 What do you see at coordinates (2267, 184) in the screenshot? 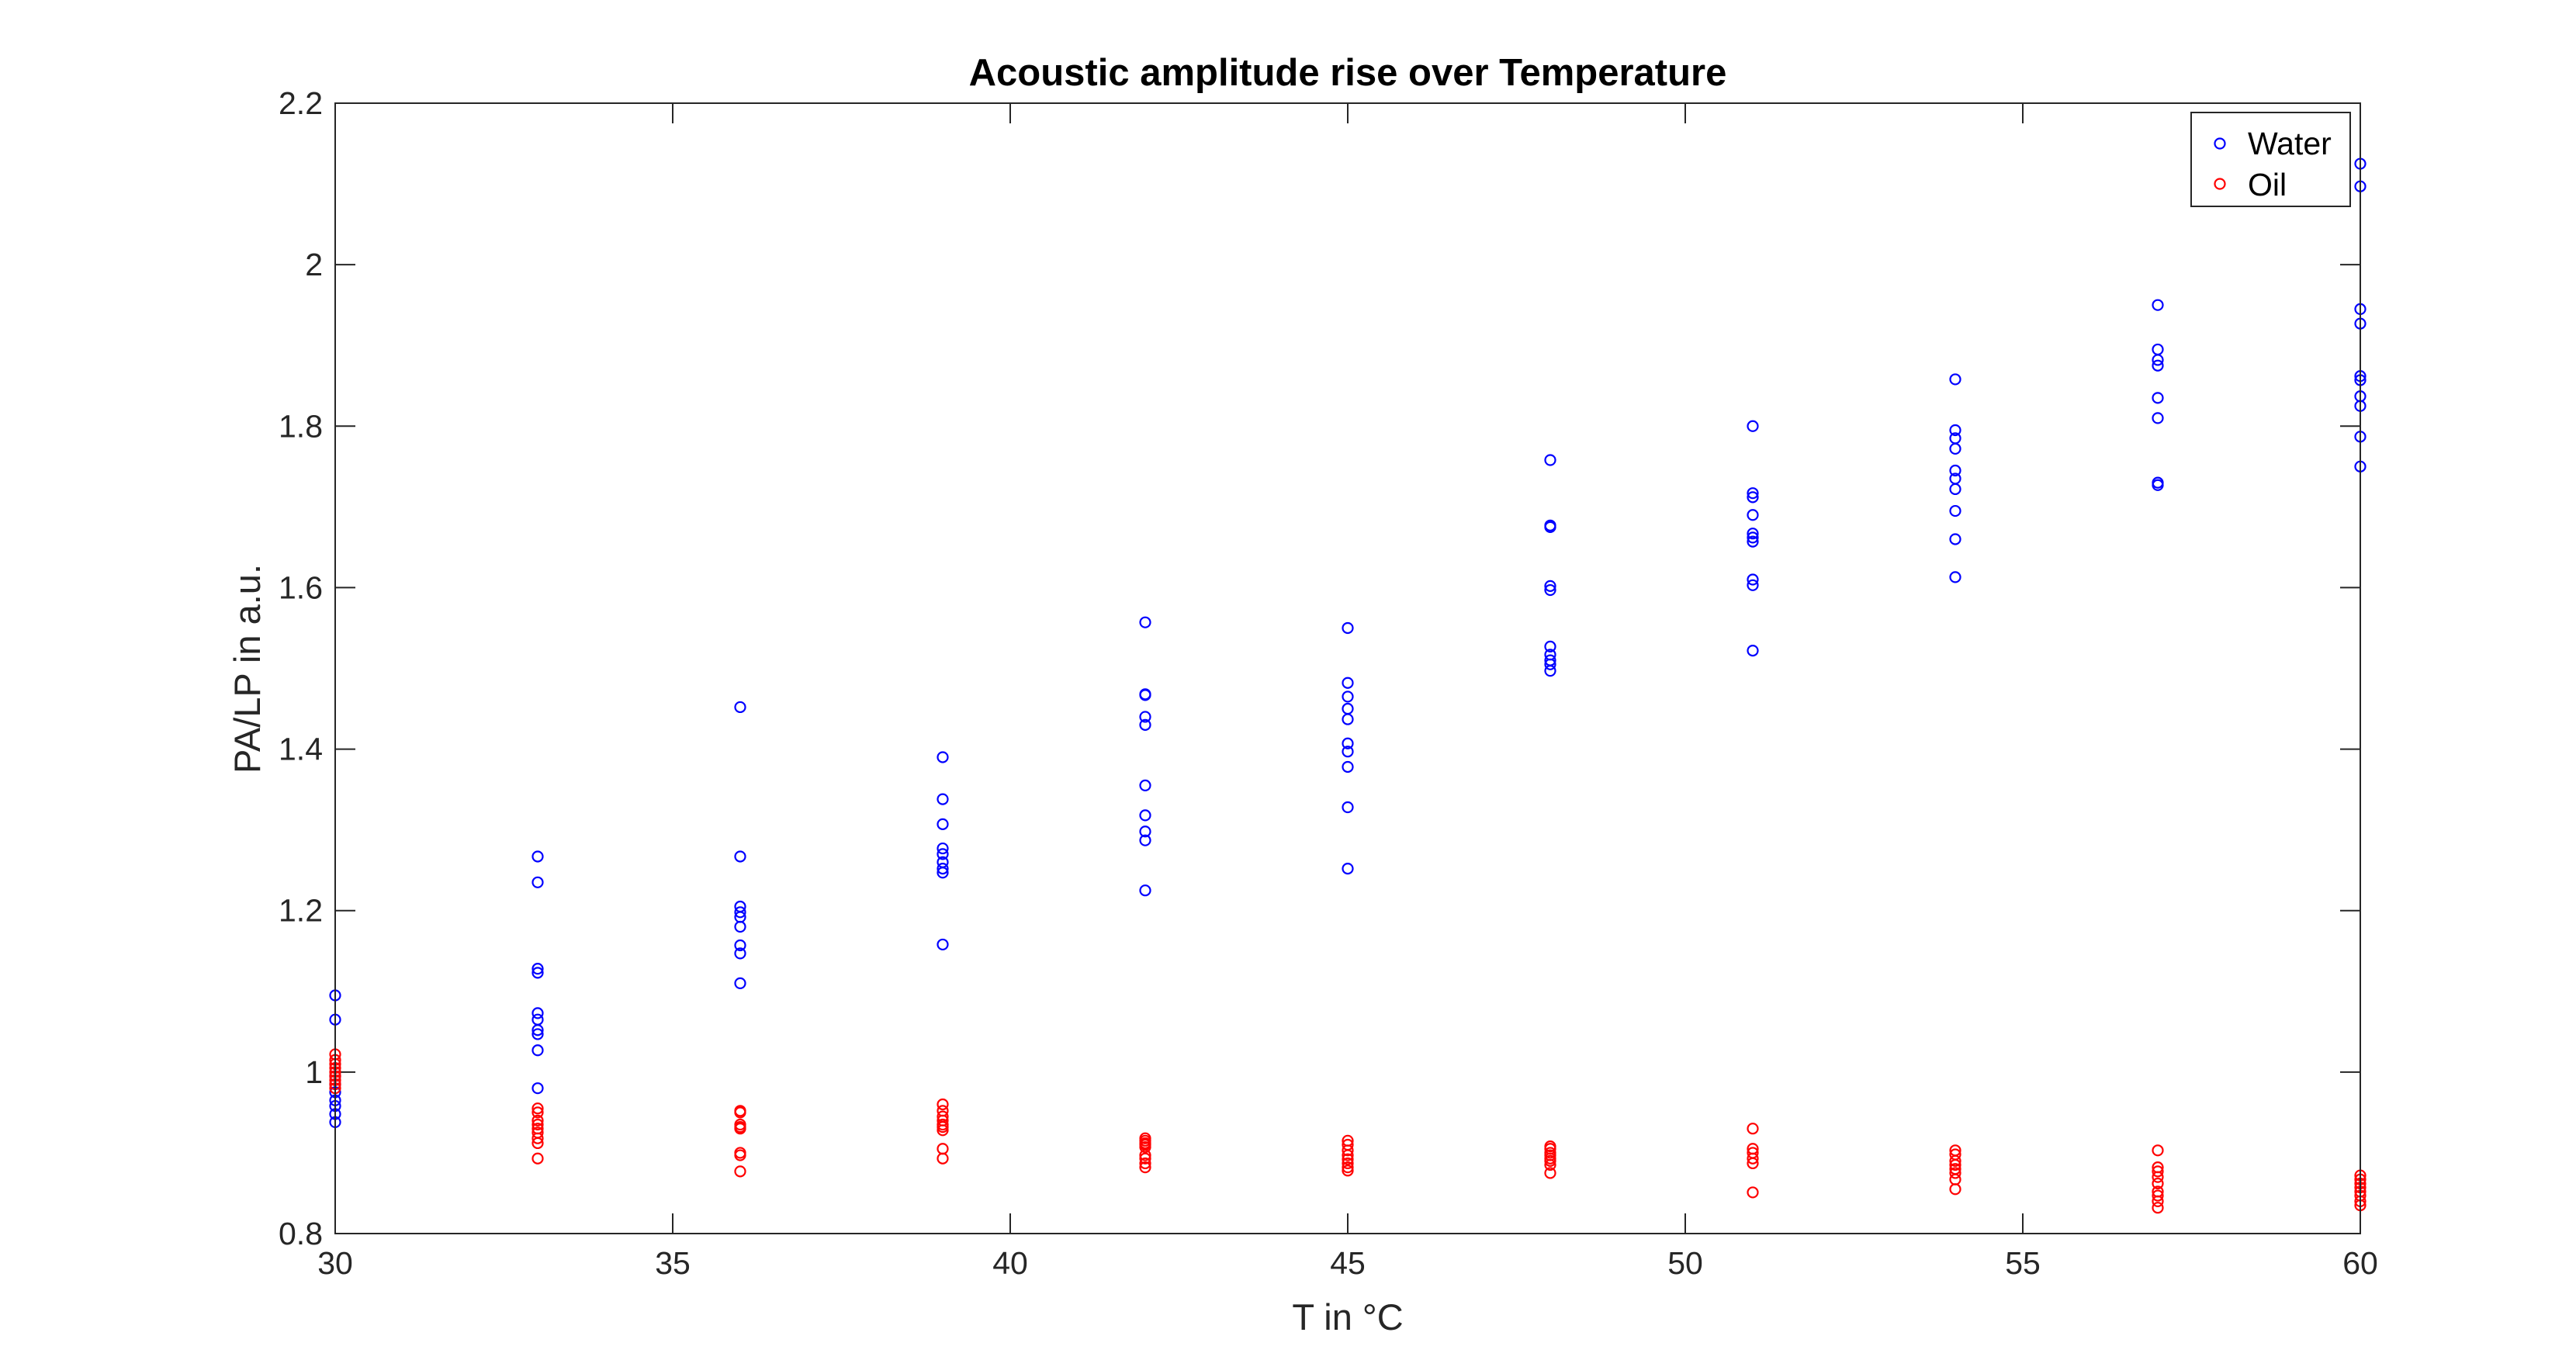
I see `legend-label-oil: Oil` at bounding box center [2267, 184].